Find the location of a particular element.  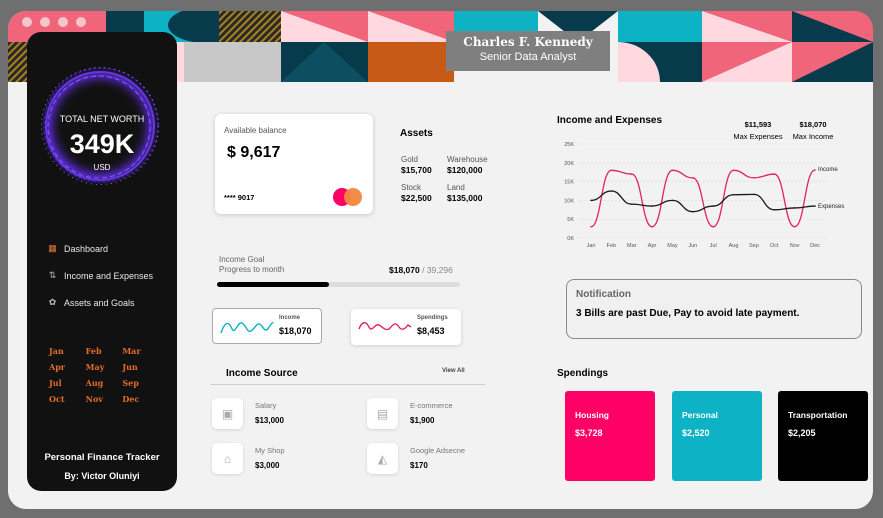

app-title: Personal Finance Tracker is located at coordinates (102, 457).